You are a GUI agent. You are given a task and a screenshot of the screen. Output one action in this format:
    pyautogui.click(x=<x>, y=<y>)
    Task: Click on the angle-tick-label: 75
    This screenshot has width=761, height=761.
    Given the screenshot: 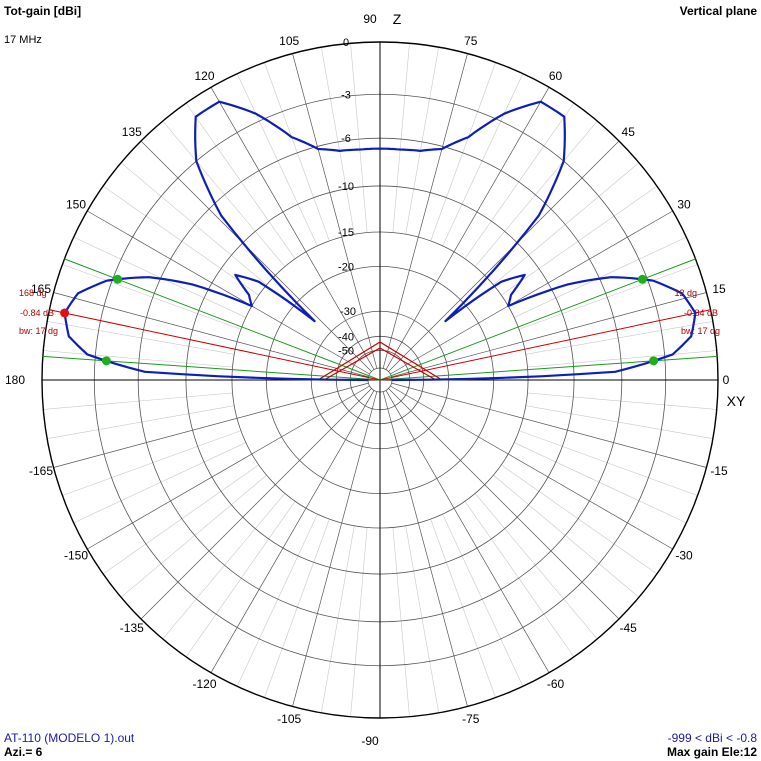 What is the action you would take?
    pyautogui.click(x=471, y=41)
    